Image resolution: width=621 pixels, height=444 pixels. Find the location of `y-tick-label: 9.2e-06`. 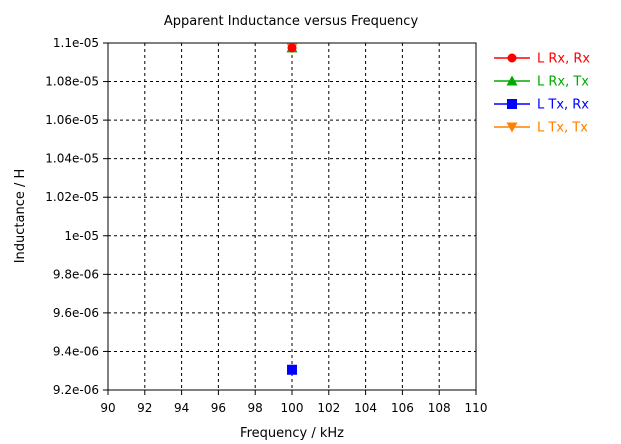

y-tick-label: 9.2e-06 is located at coordinates (76, 390).